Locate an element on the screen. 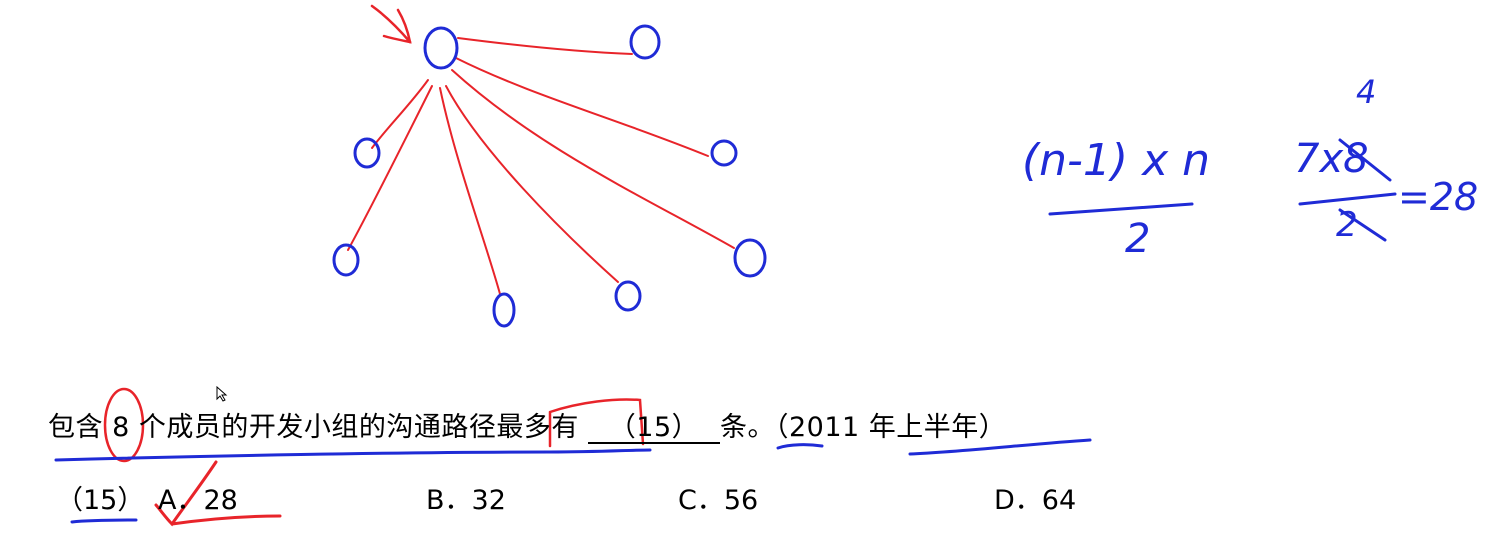 The image size is (1493, 557). calc-top: 4 is located at coordinates (1366, 92).